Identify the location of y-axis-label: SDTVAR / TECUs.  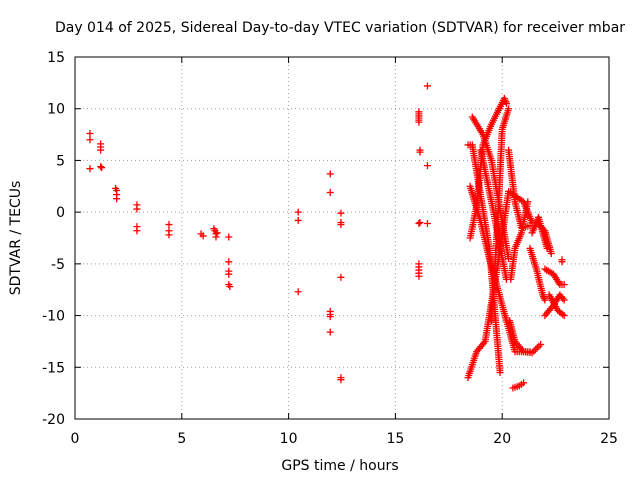
(16, 238).